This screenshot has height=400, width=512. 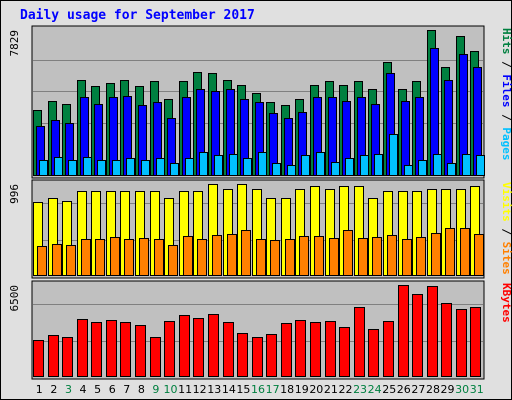 What do you see at coordinates (433, 389) in the screenshot?
I see `x-tick-label-28: 28` at bounding box center [433, 389].